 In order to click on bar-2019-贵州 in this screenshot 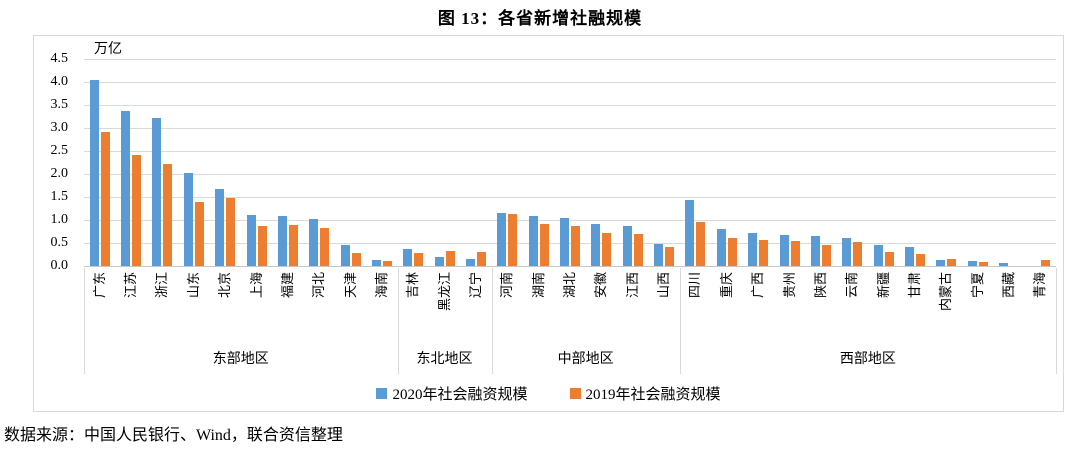, I will do `click(795, 253)`.